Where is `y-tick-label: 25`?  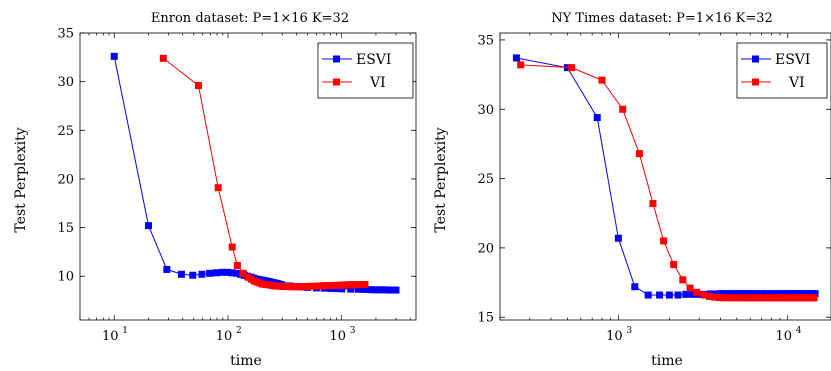
y-tick-label: 25 is located at coordinates (485, 179).